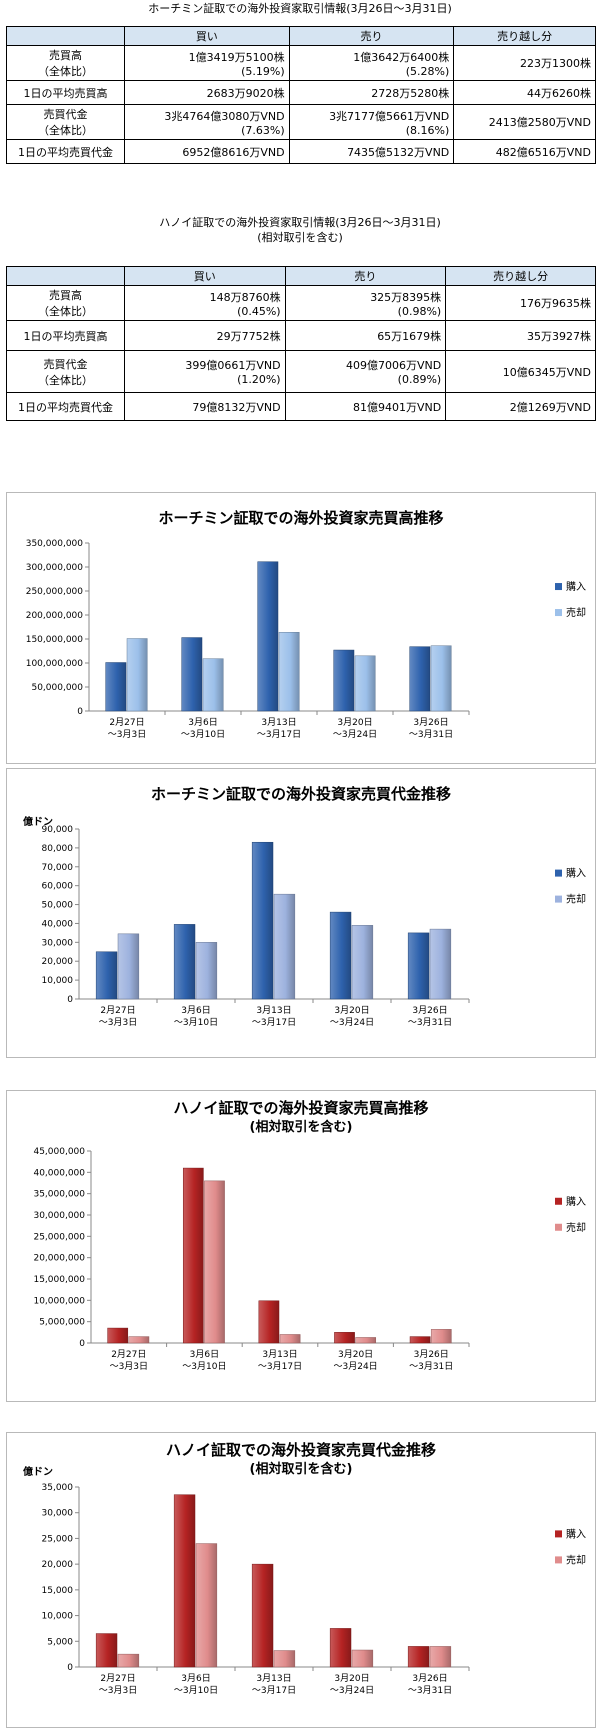 Image resolution: width=600 pixels, height=1731 pixels. Describe the element at coordinates (195, 1678) in the screenshot. I see `category-label: 3月6日` at that location.